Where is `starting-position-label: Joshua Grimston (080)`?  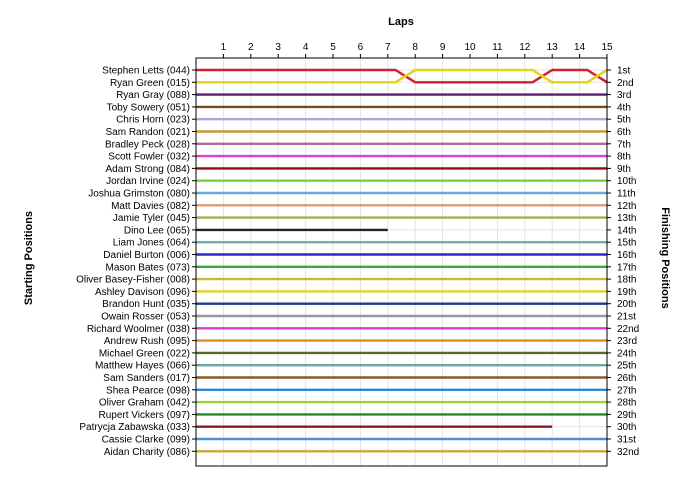
starting-position-label: Joshua Grimston (080) is located at coordinates (139, 194).